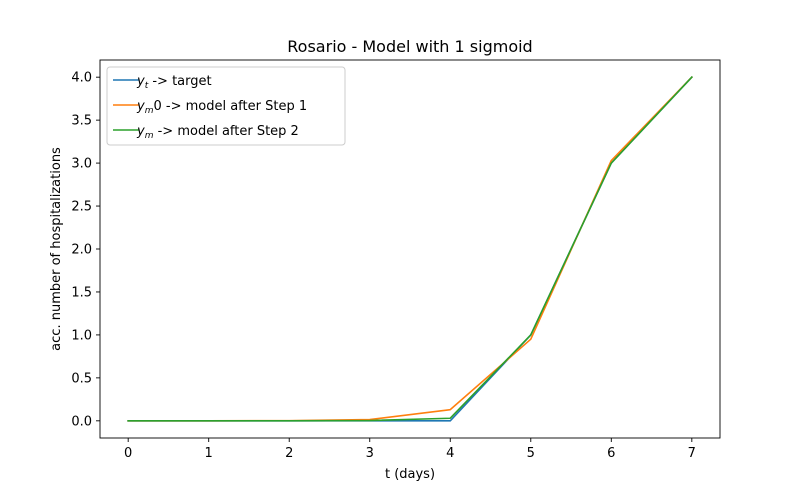  Describe the element at coordinates (209, 453) in the screenshot. I see `x-tick-label: 1` at that location.